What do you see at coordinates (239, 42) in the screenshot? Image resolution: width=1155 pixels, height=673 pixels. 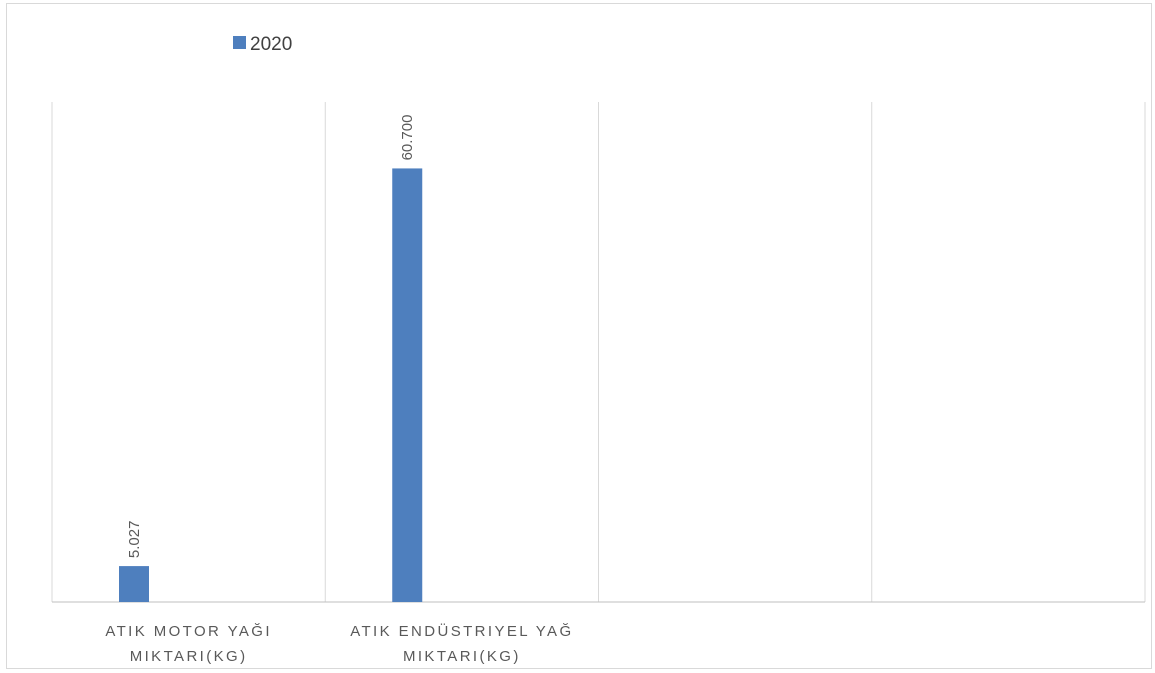 I see `legend-swatch` at bounding box center [239, 42].